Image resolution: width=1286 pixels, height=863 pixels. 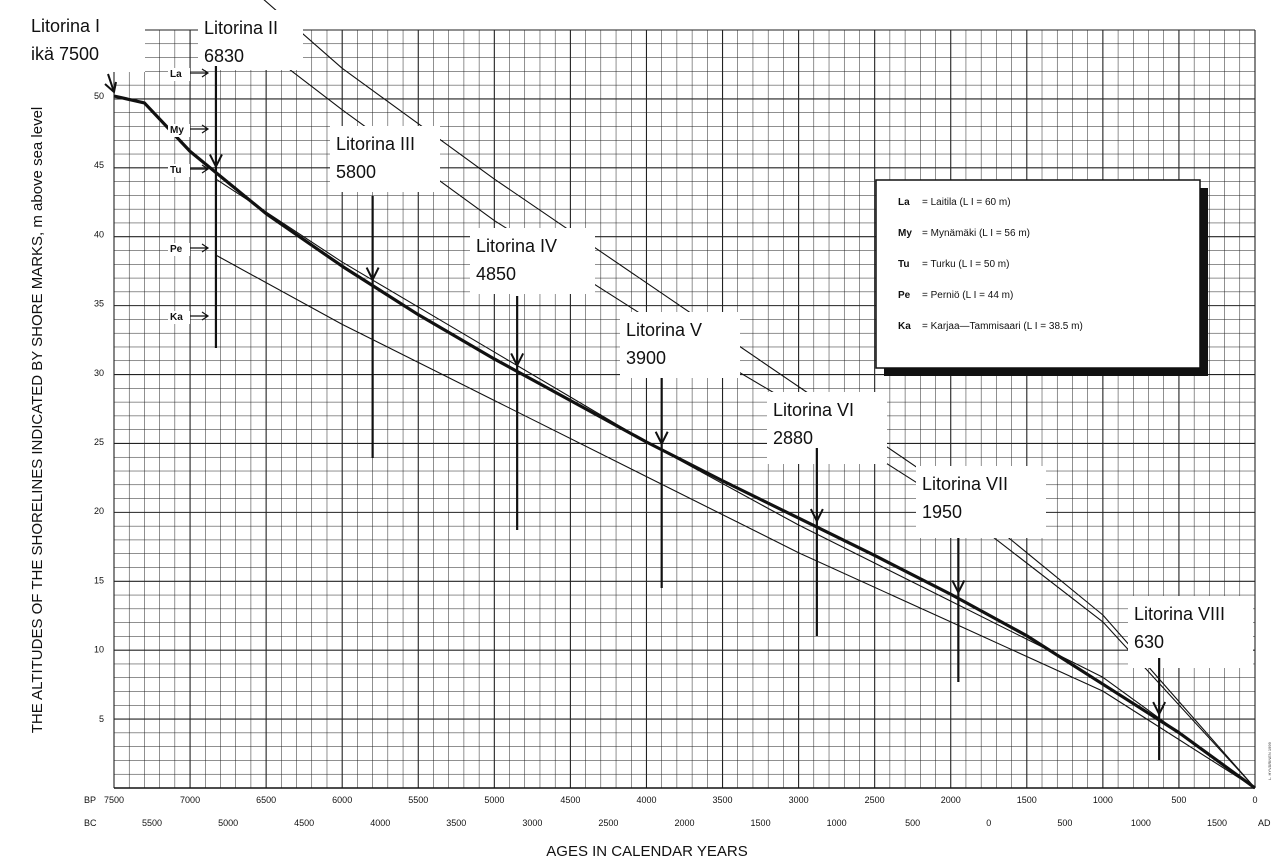 What do you see at coordinates (1190, 678) in the screenshot?
I see `period-litorina-8: Litorina VIII 630` at bounding box center [1190, 678].